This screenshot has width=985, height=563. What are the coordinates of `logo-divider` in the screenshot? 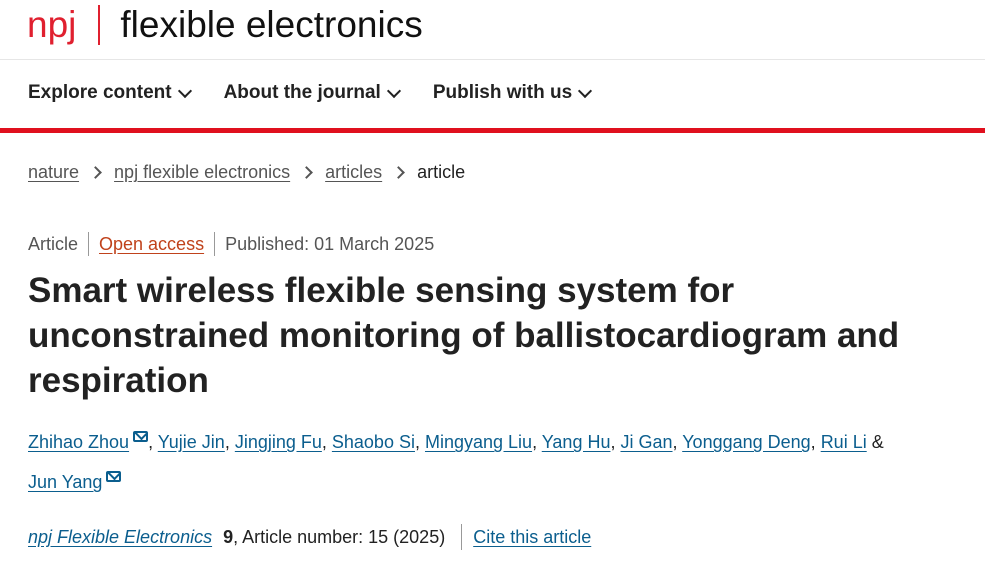 It's located at (99, 25).